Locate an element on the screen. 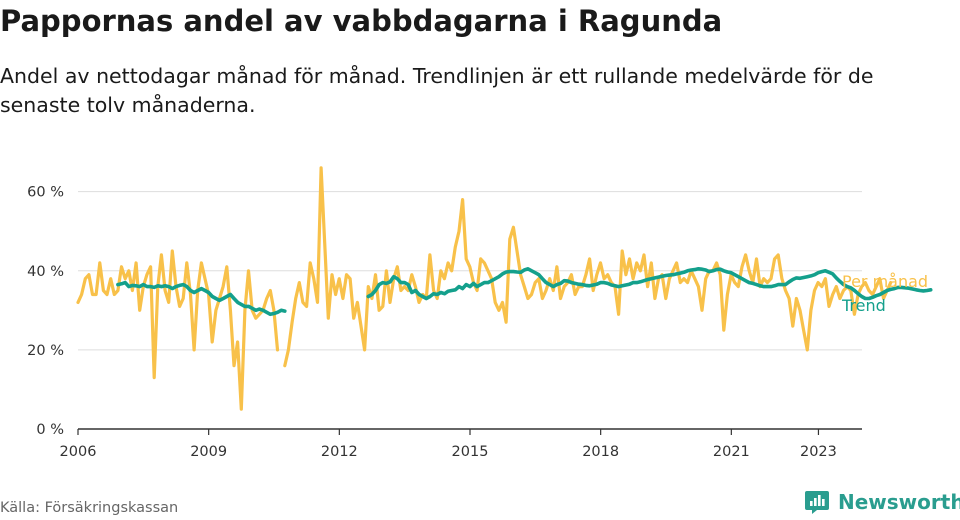 The image size is (960, 520). x-tick-label: 2006 is located at coordinates (78, 452).